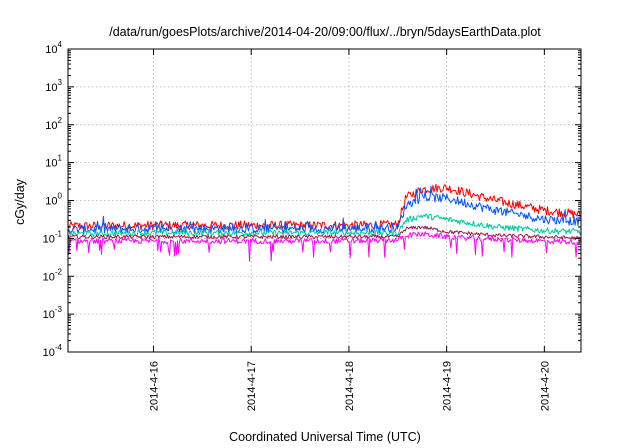 Image resolution: width=640 pixels, height=448 pixels. What do you see at coordinates (448, 386) in the screenshot?
I see `x-tick-label: 2014-4-19` at bounding box center [448, 386].